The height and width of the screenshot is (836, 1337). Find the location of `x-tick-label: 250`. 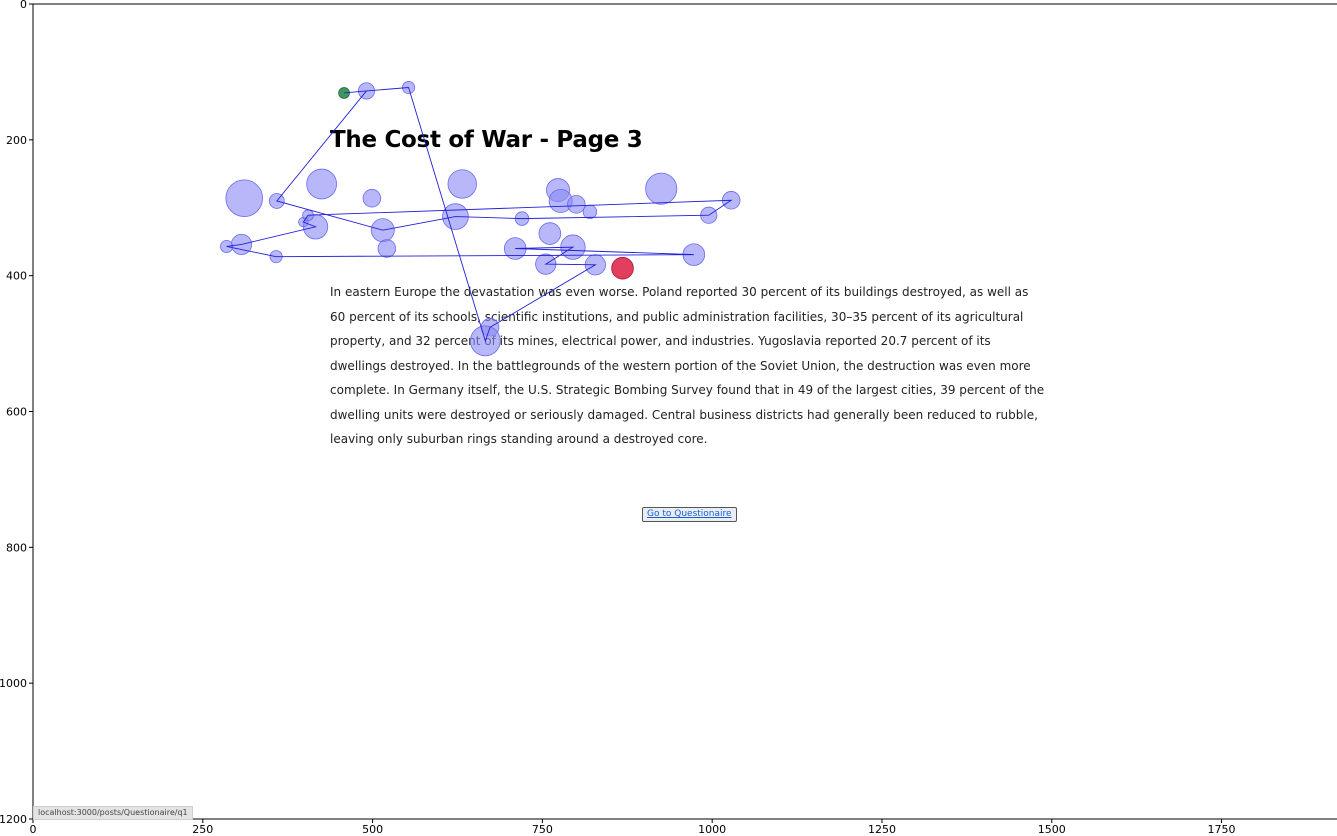

x-tick-label: 250 is located at coordinates (202, 829).